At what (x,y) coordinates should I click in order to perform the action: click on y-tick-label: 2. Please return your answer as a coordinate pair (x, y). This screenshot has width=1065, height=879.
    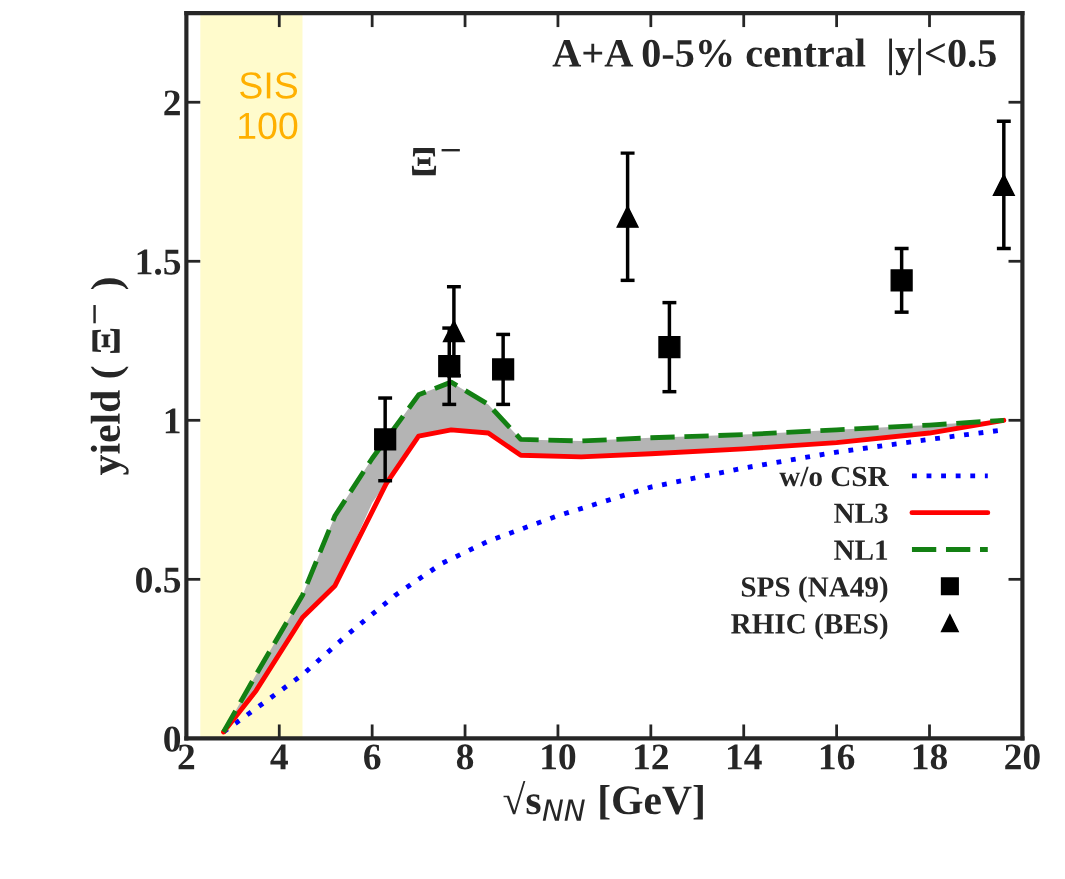
    Looking at the image, I should click on (172, 103).